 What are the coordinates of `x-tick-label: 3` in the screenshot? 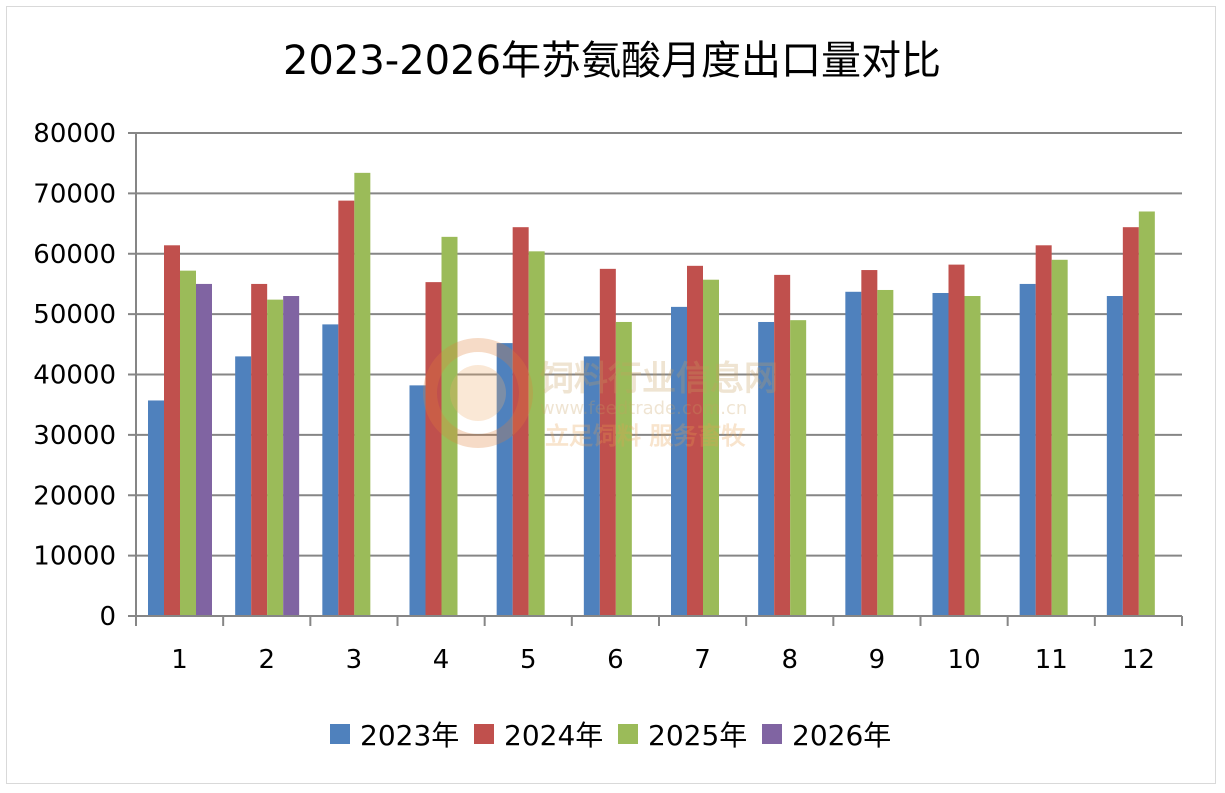 It's located at (354, 660).